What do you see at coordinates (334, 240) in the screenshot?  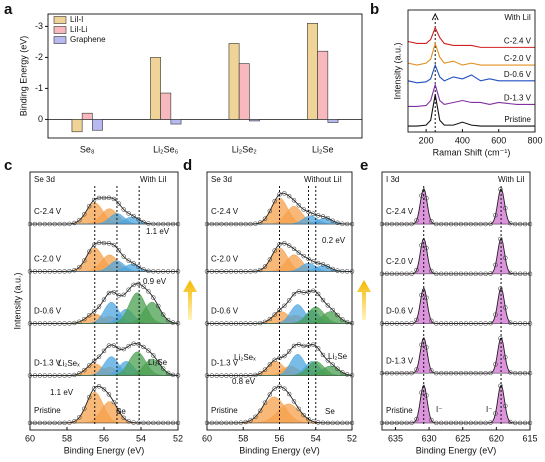 I see `annotation: 0.2 eV` at bounding box center [334, 240].